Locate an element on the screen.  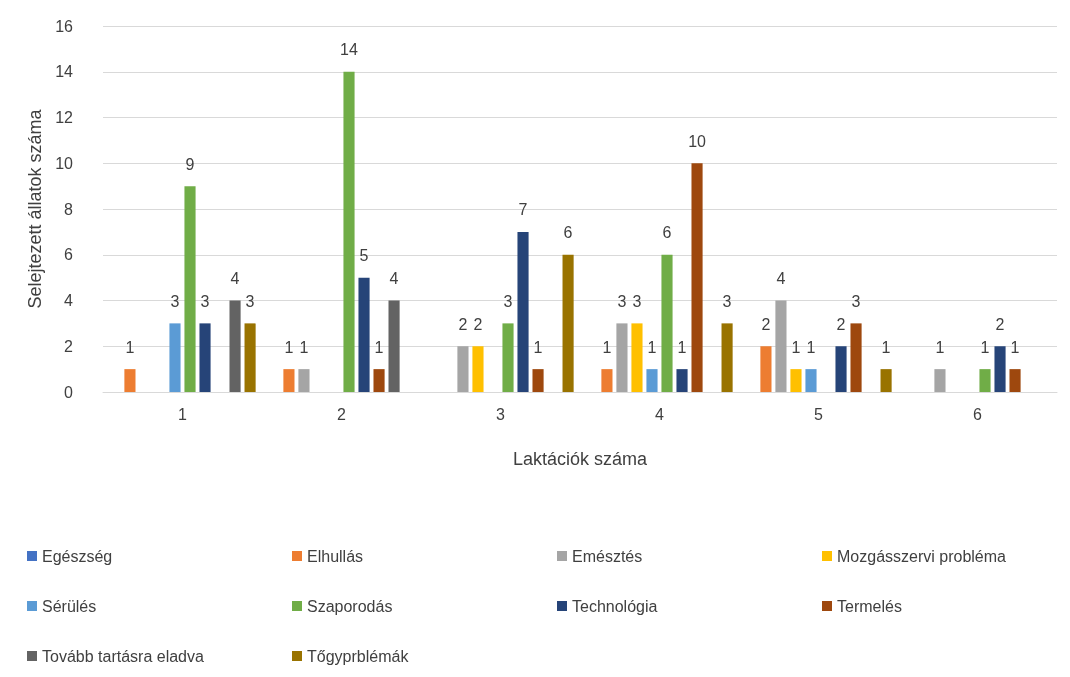
data-label: 5 is located at coordinates (364, 256).